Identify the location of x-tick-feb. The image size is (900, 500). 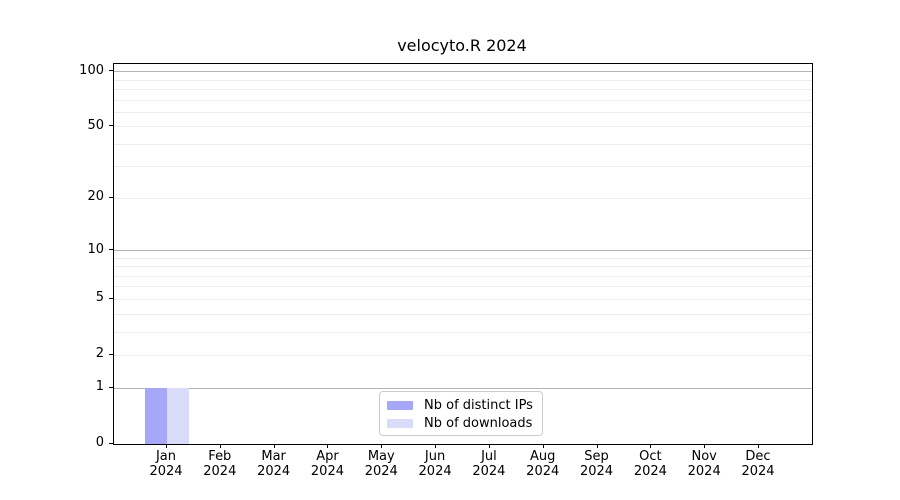
(220, 446).